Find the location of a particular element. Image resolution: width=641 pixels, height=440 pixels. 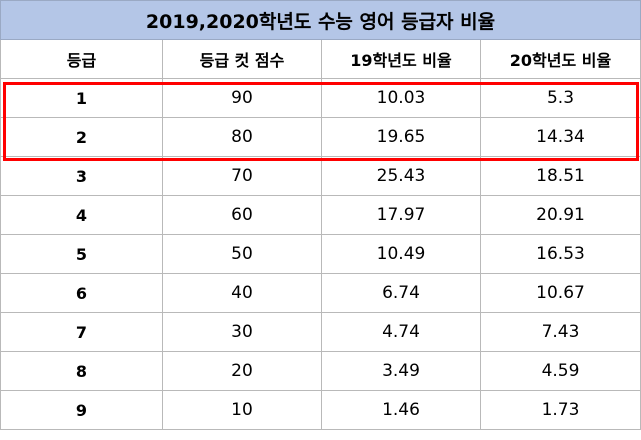

cell-2020-ratio: 14.34 is located at coordinates (560, 137).